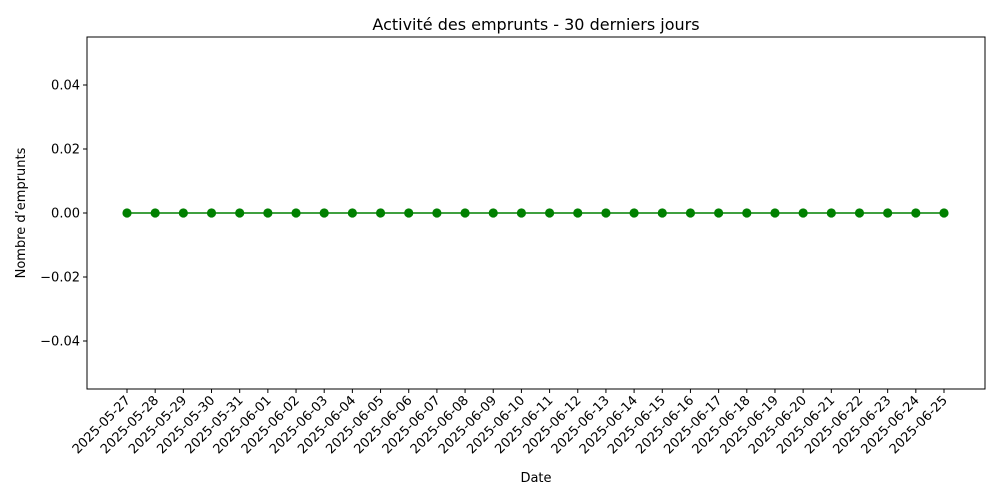  Describe the element at coordinates (65, 150) in the screenshot. I see `y-tick-label: 0.02` at that location.